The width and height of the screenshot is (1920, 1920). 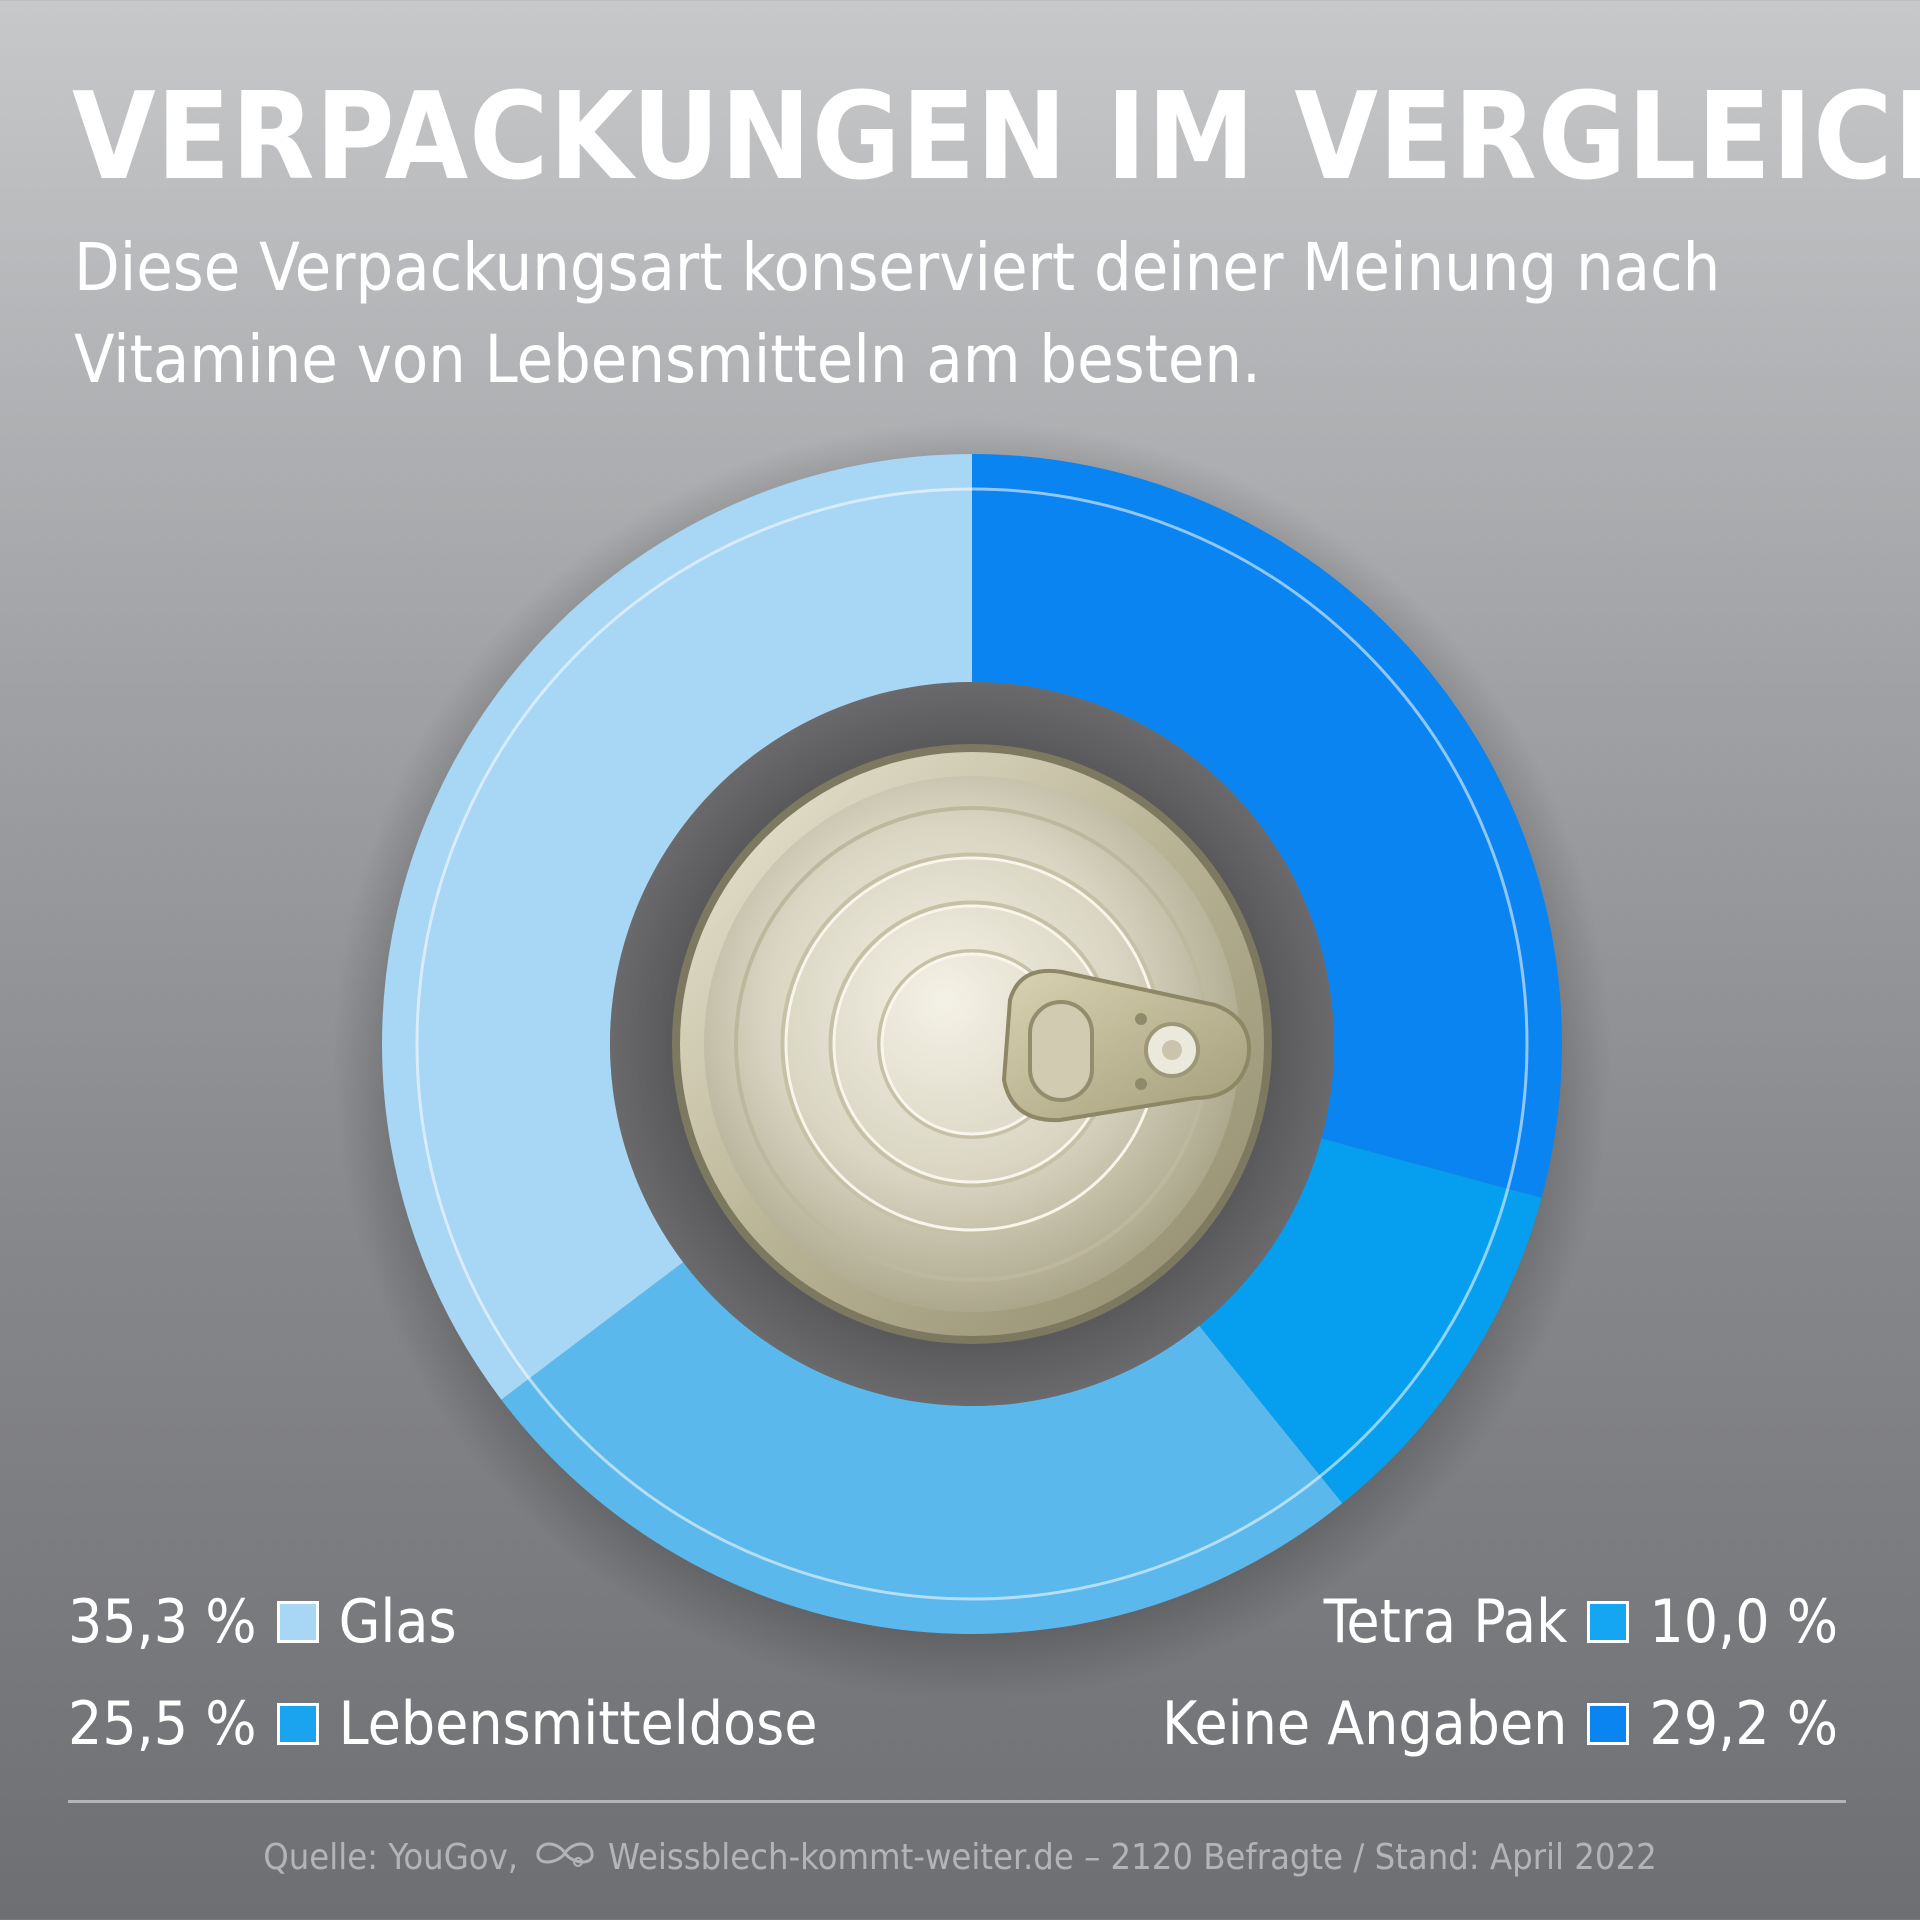 What do you see at coordinates (1581, 1622) in the screenshot?
I see `legend-item-tetra-pak: Tetra Pak 10,0 %` at bounding box center [1581, 1622].